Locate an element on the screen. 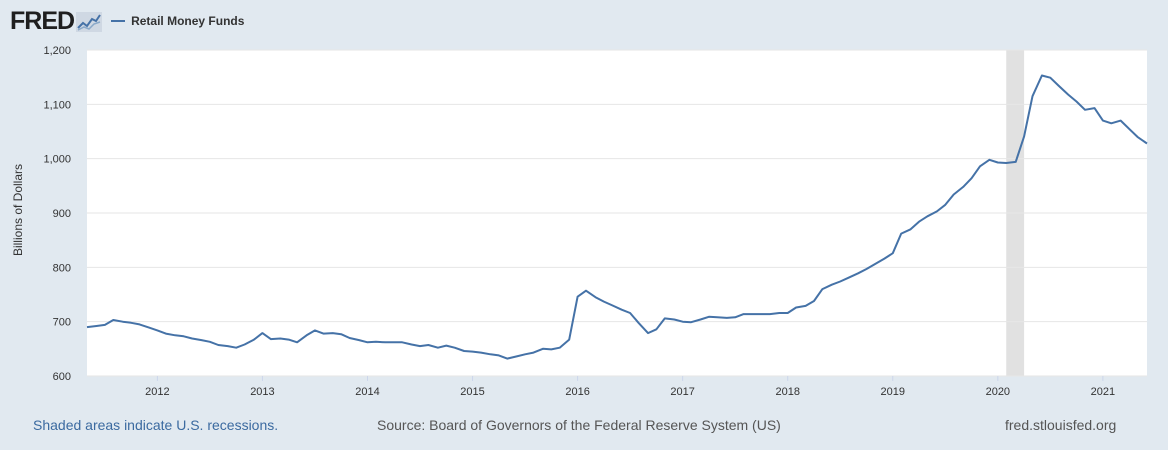 The height and width of the screenshot is (450, 1168). site-link: fred.stlouisfed.org is located at coordinates (1061, 425).